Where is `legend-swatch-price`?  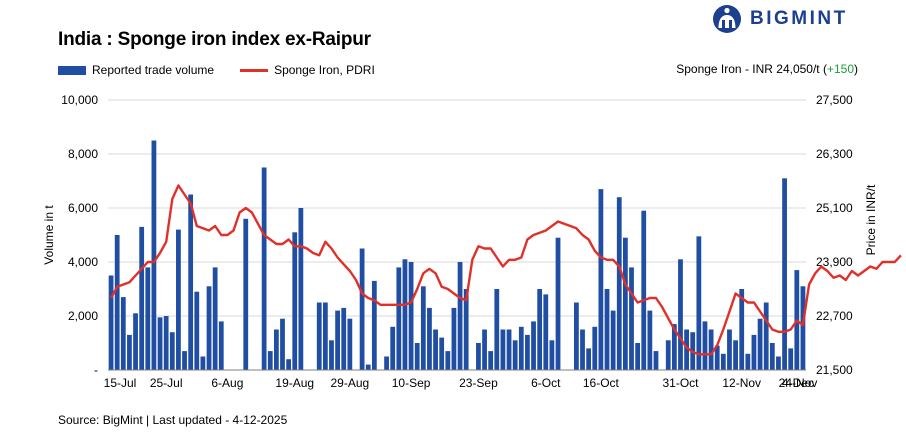
legend-swatch-price is located at coordinates (254, 70).